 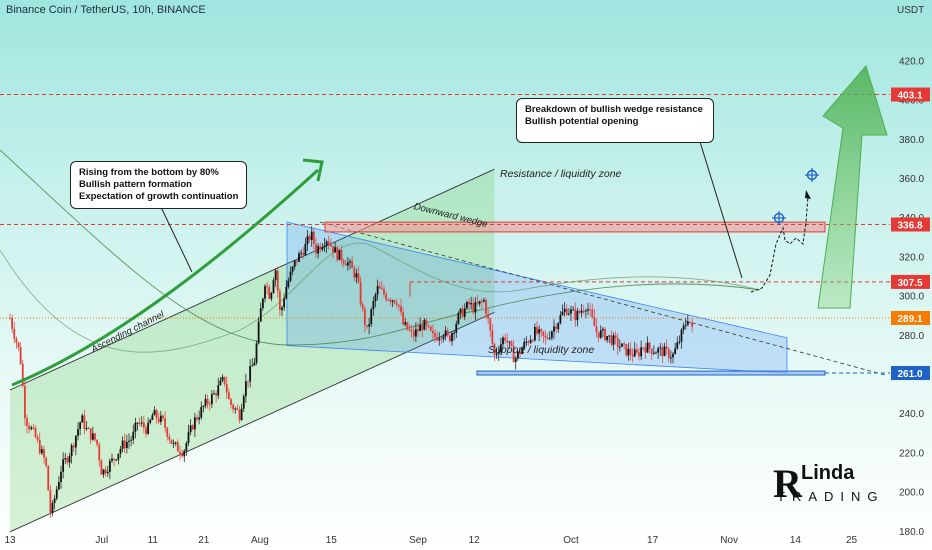 I want to click on linda-trading-logo: R Linda TRADING, so click(x=825, y=484).